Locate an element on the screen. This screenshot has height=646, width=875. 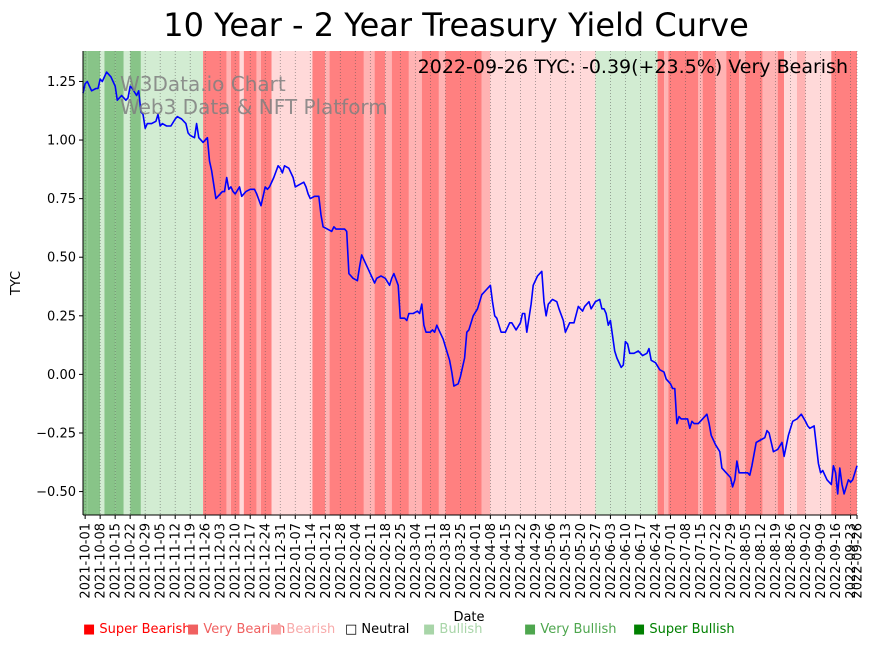
watermark-line-2: Web3 Data & NFT Platform is located at coordinates (254, 107).